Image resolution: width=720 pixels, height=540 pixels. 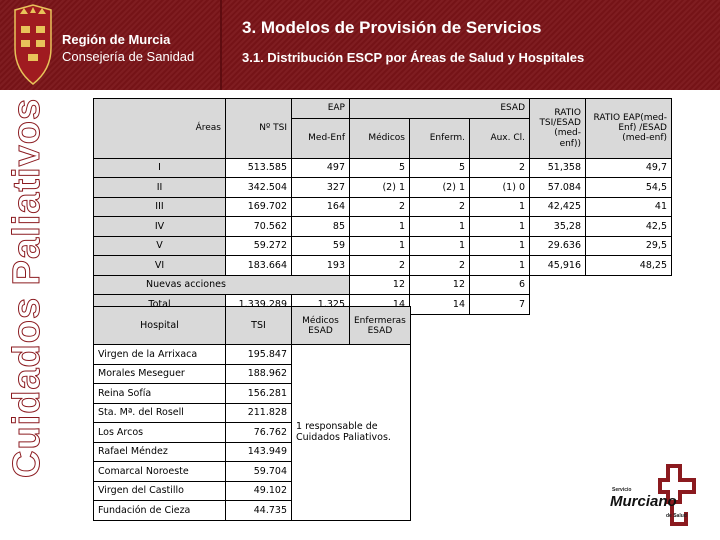 I want to click on header-eap: EAP, so click(x=320, y=108).